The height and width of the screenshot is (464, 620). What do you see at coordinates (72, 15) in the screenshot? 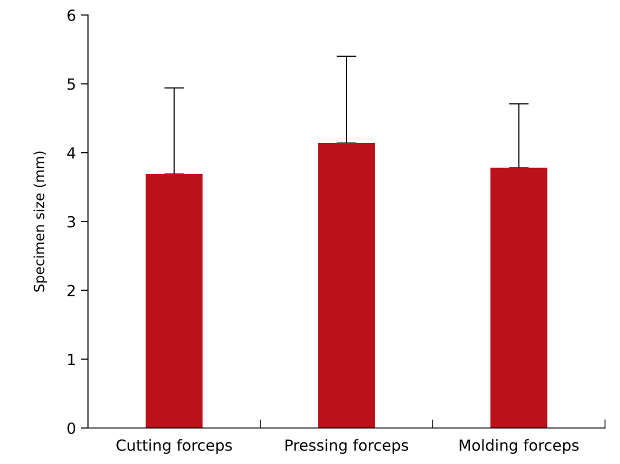
I see `y-tick-label: 6` at bounding box center [72, 15].